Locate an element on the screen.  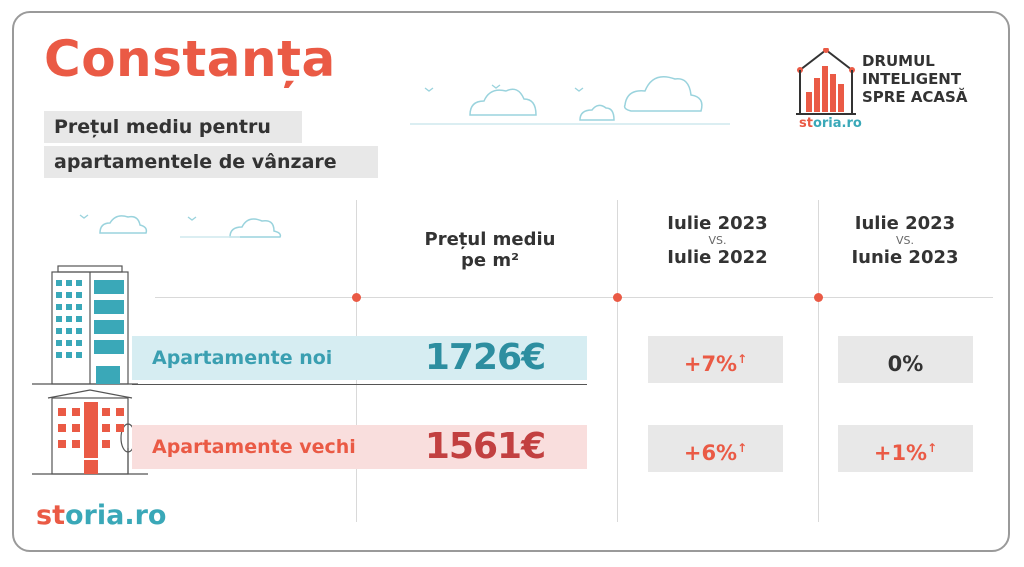
price-old-apartments: 1561€ is located at coordinates (485, 446).